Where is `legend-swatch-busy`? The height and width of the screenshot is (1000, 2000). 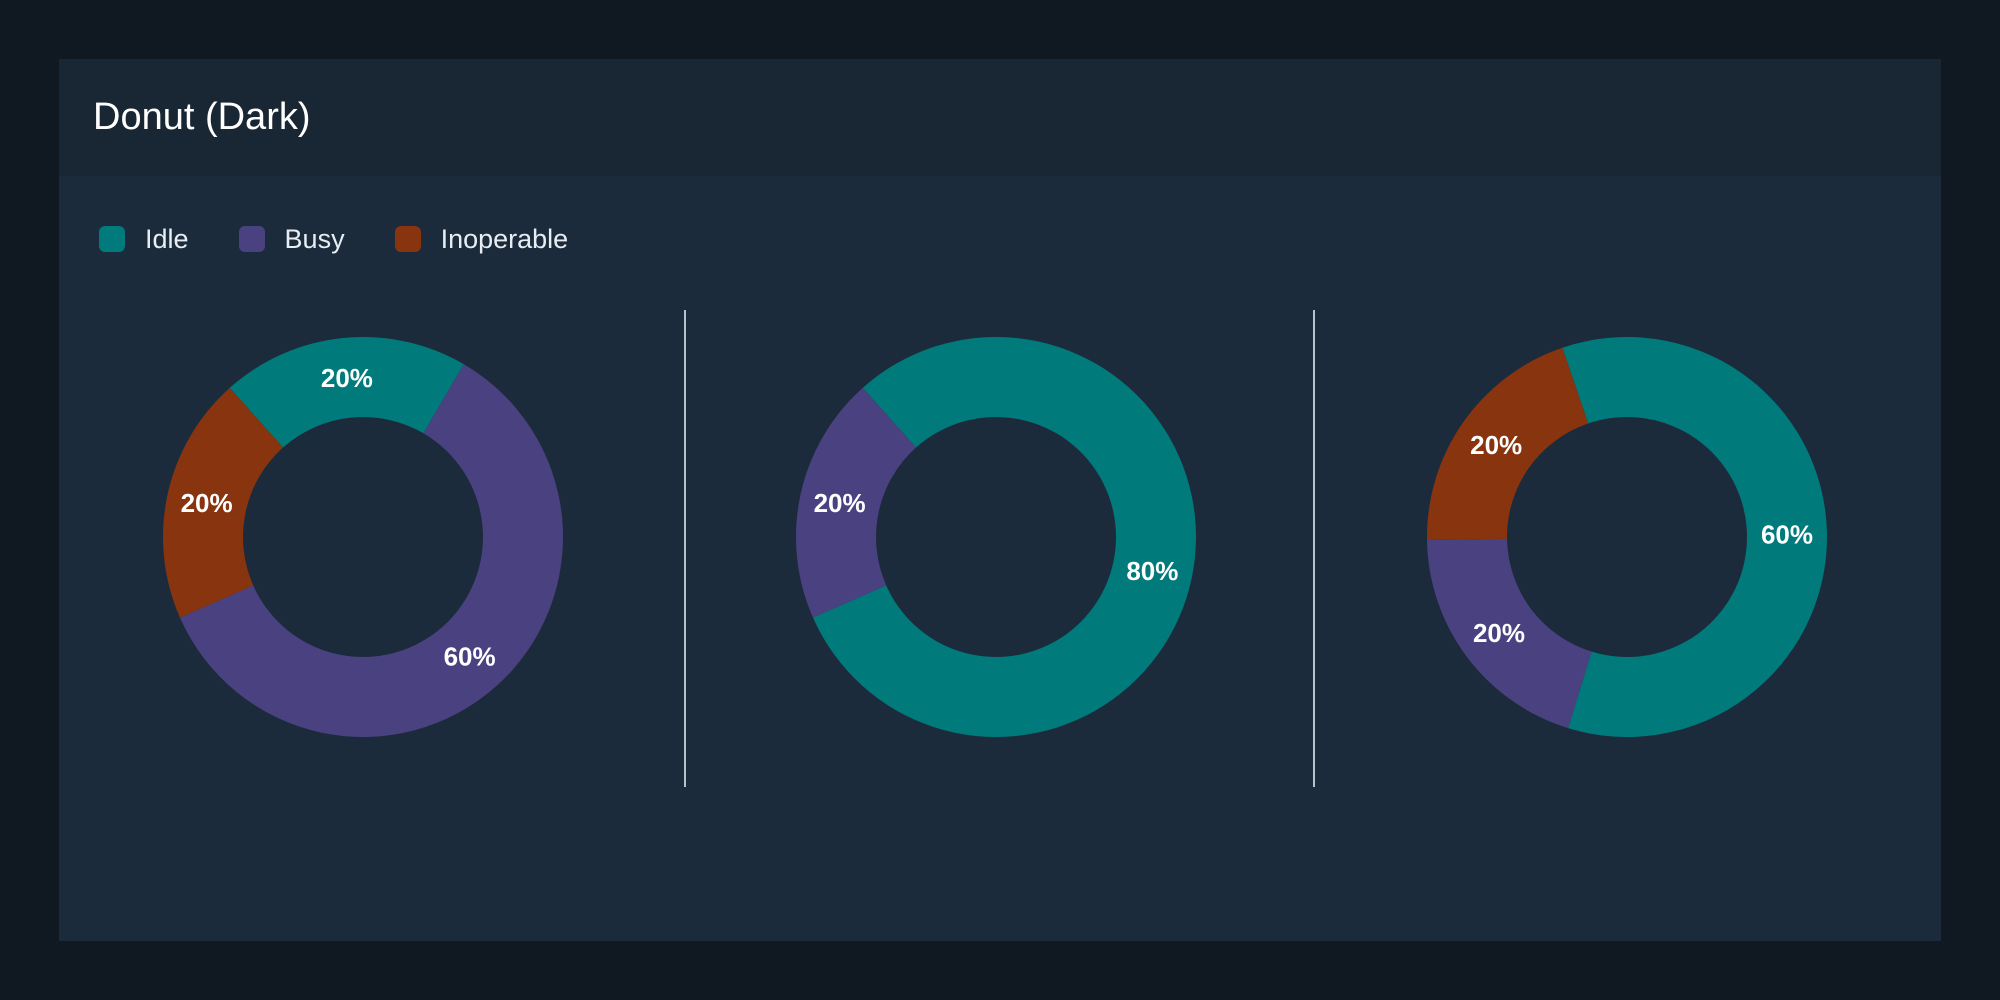 legend-swatch-busy is located at coordinates (251, 239).